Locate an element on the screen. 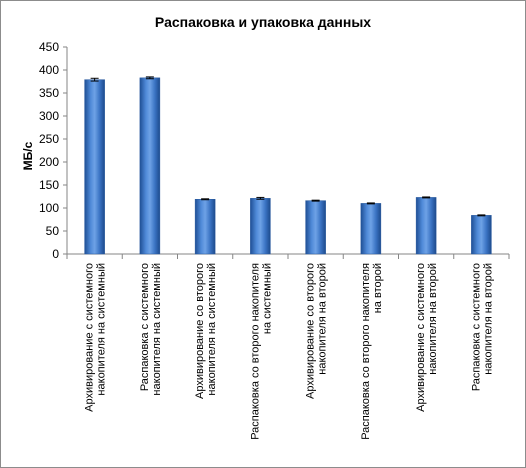 The image size is (526, 468). y-tick-label: 0 is located at coordinates (55, 254).